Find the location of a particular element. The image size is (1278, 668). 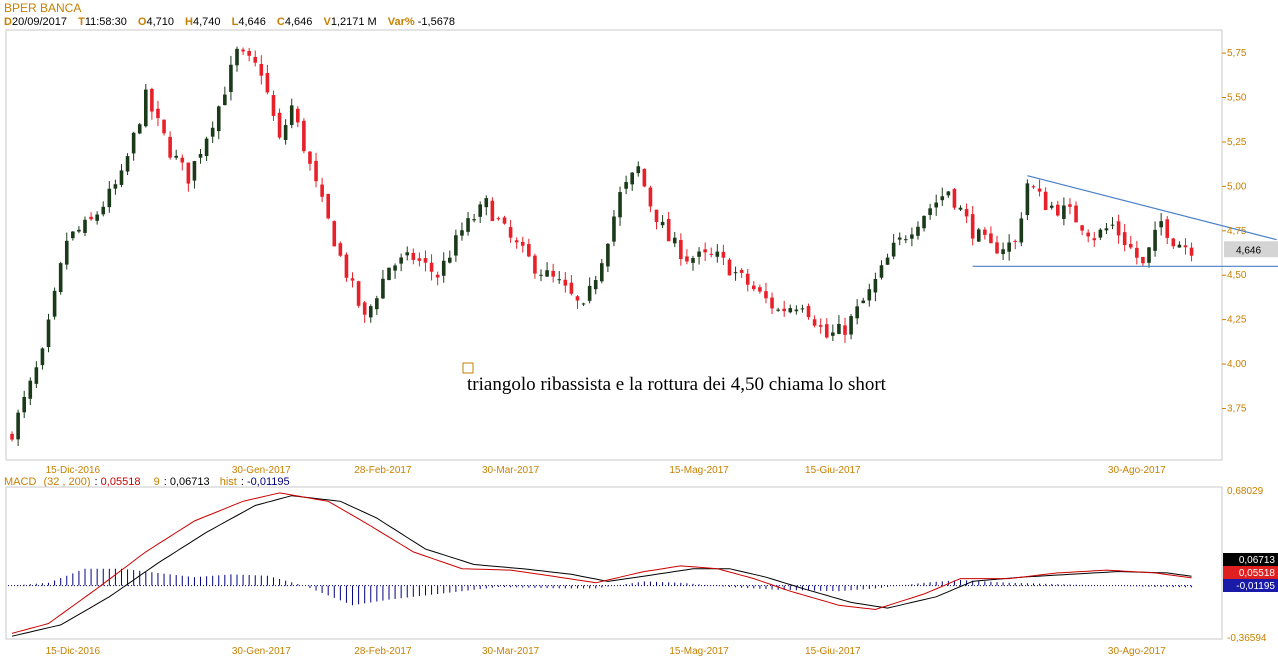

quote-low: L4,646 is located at coordinates (248, 22).